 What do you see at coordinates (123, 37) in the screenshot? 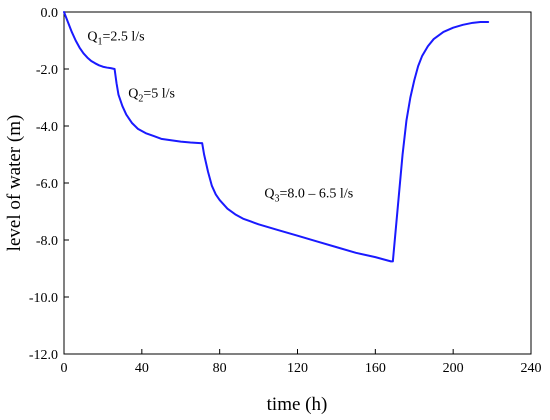
I see `annotation-text: =2.5 l/s` at bounding box center [123, 37].